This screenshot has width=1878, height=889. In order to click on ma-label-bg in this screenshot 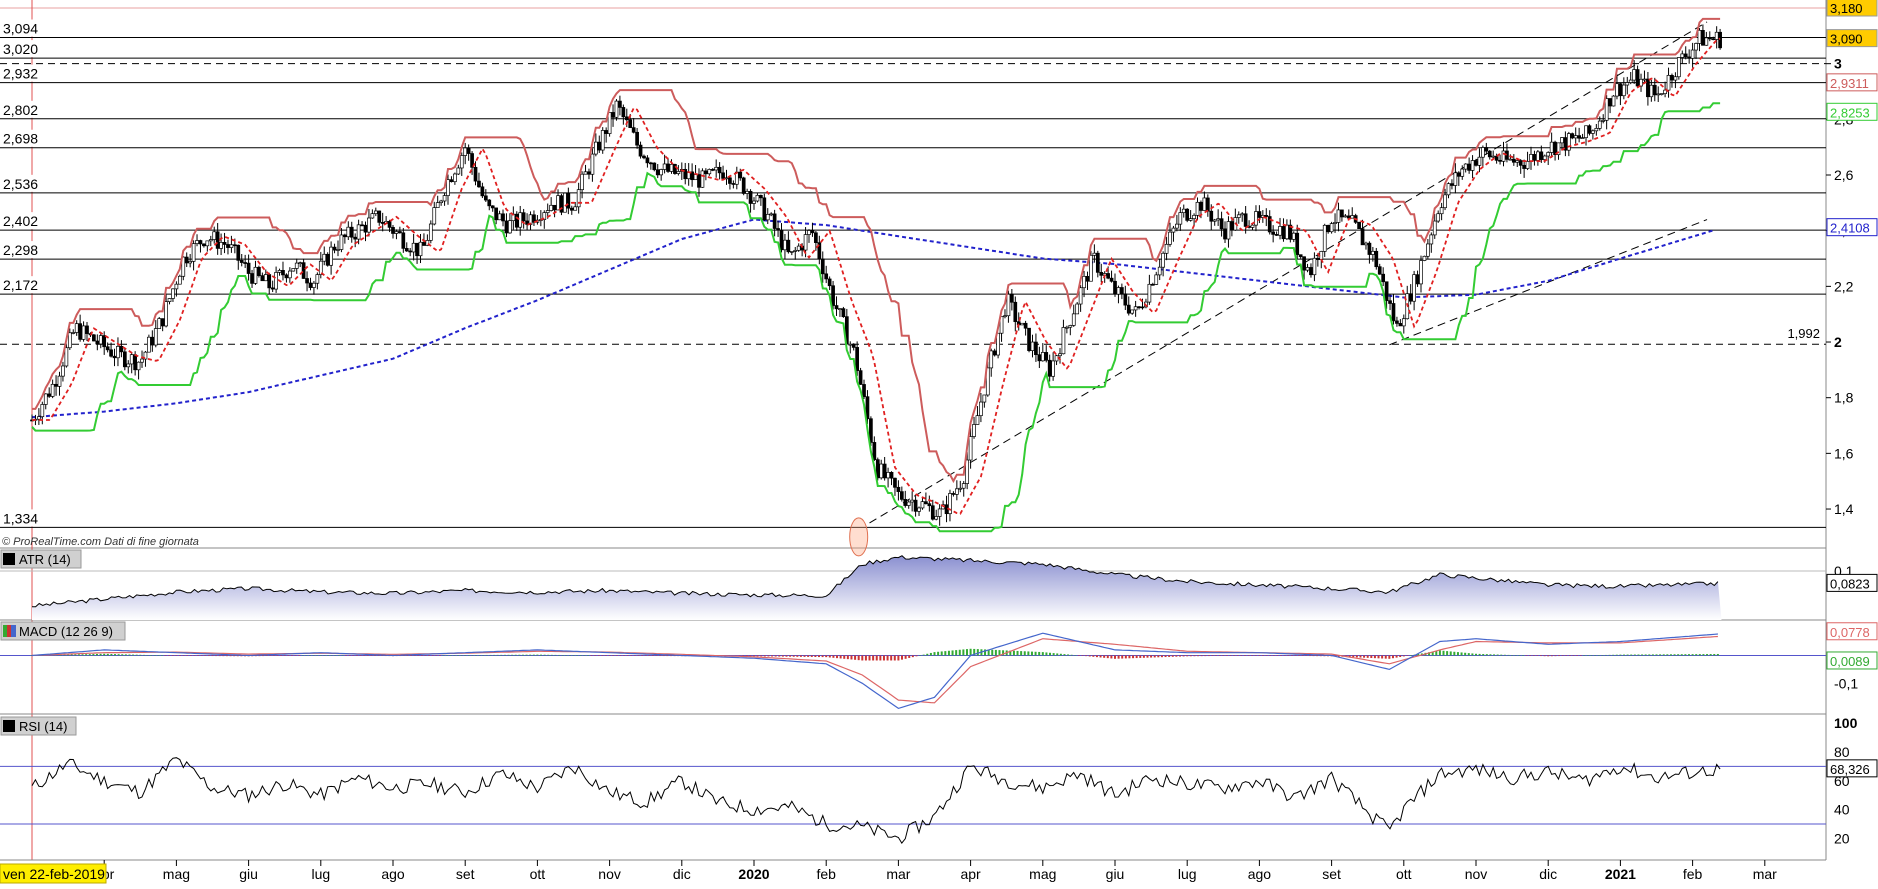, I will do `click(1852, 227)`.